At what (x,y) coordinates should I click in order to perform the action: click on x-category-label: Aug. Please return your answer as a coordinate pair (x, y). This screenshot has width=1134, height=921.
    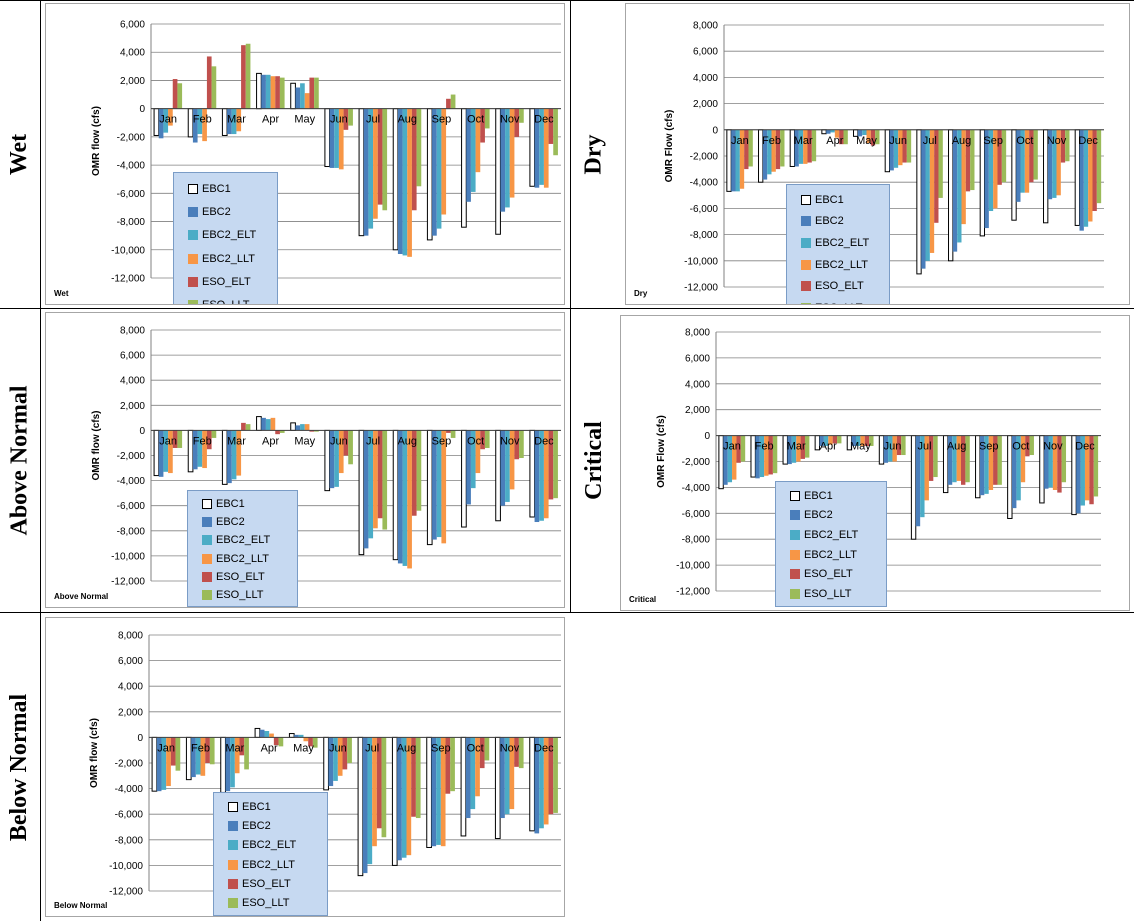
    Looking at the image, I should click on (407, 120).